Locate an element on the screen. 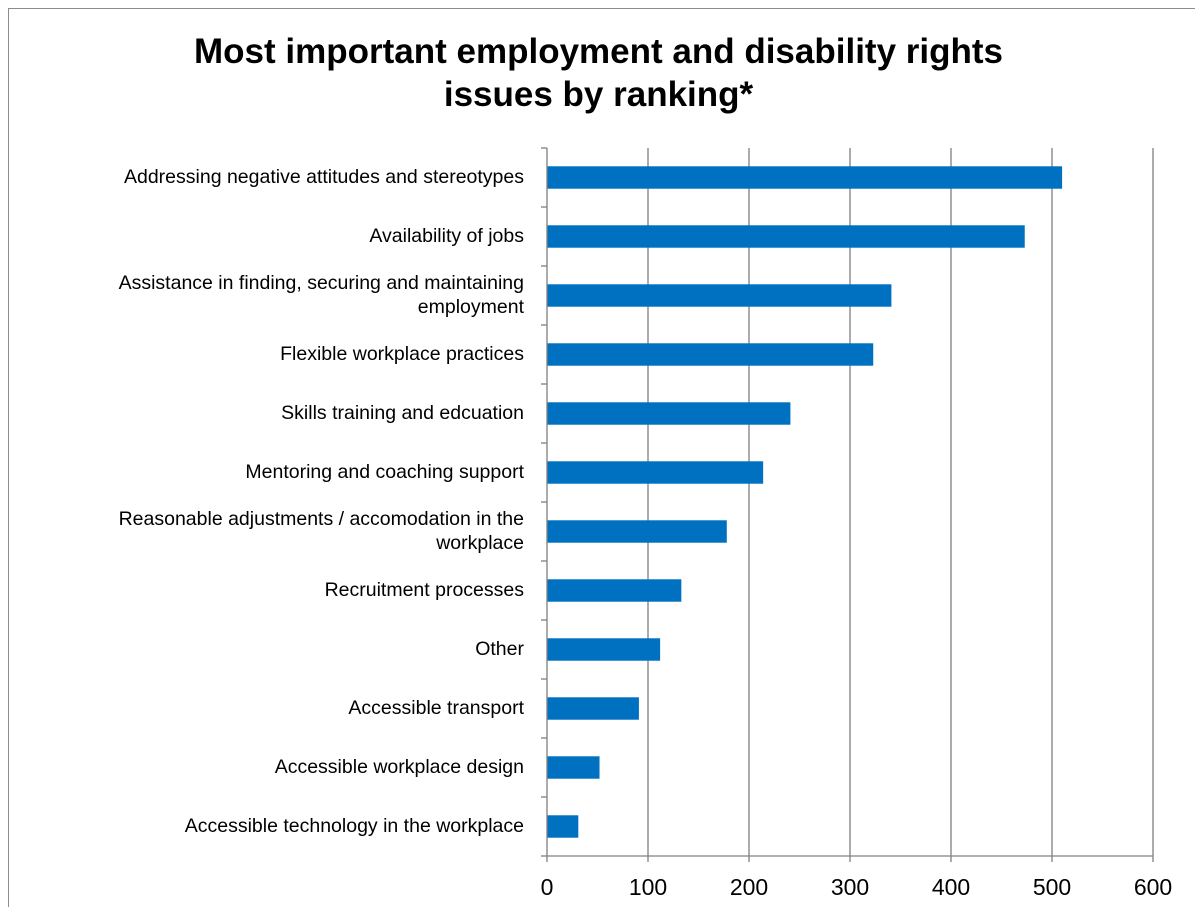  x-tick-label-300: 300 is located at coordinates (850, 887).